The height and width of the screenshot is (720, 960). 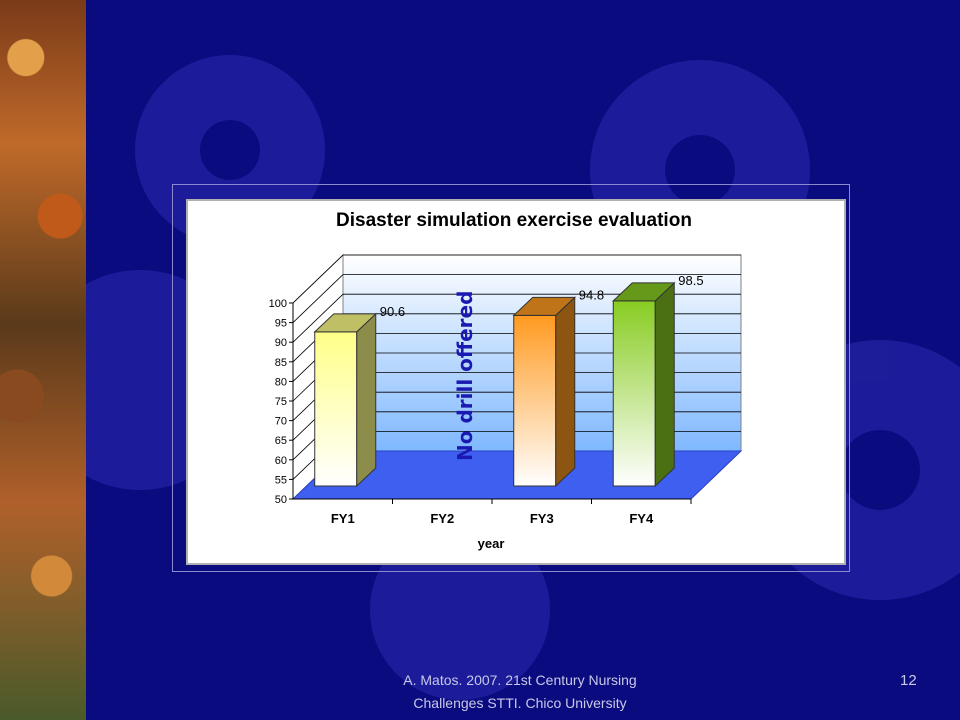 What do you see at coordinates (281, 402) in the screenshot?
I see `y-tick-label: 75` at bounding box center [281, 402].